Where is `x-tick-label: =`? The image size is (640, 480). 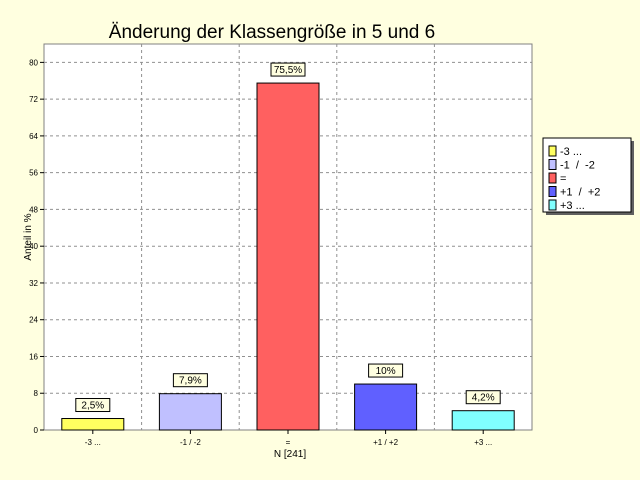
x-tick-label: = is located at coordinates (288, 442).